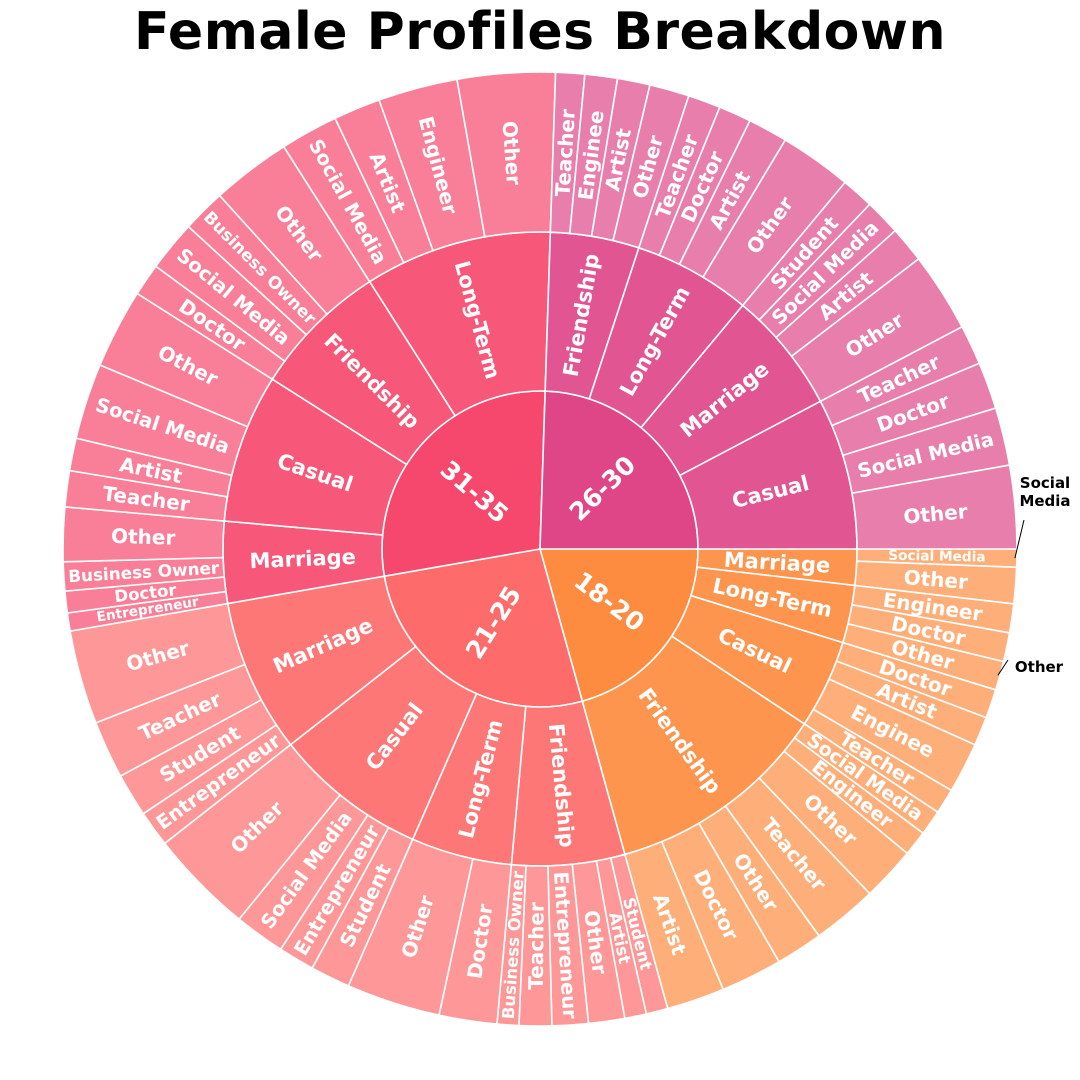 The height and width of the screenshot is (1080, 1080). Describe the element at coordinates (1044, 501) in the screenshot. I see `callout-label-0-1: Media` at that location.